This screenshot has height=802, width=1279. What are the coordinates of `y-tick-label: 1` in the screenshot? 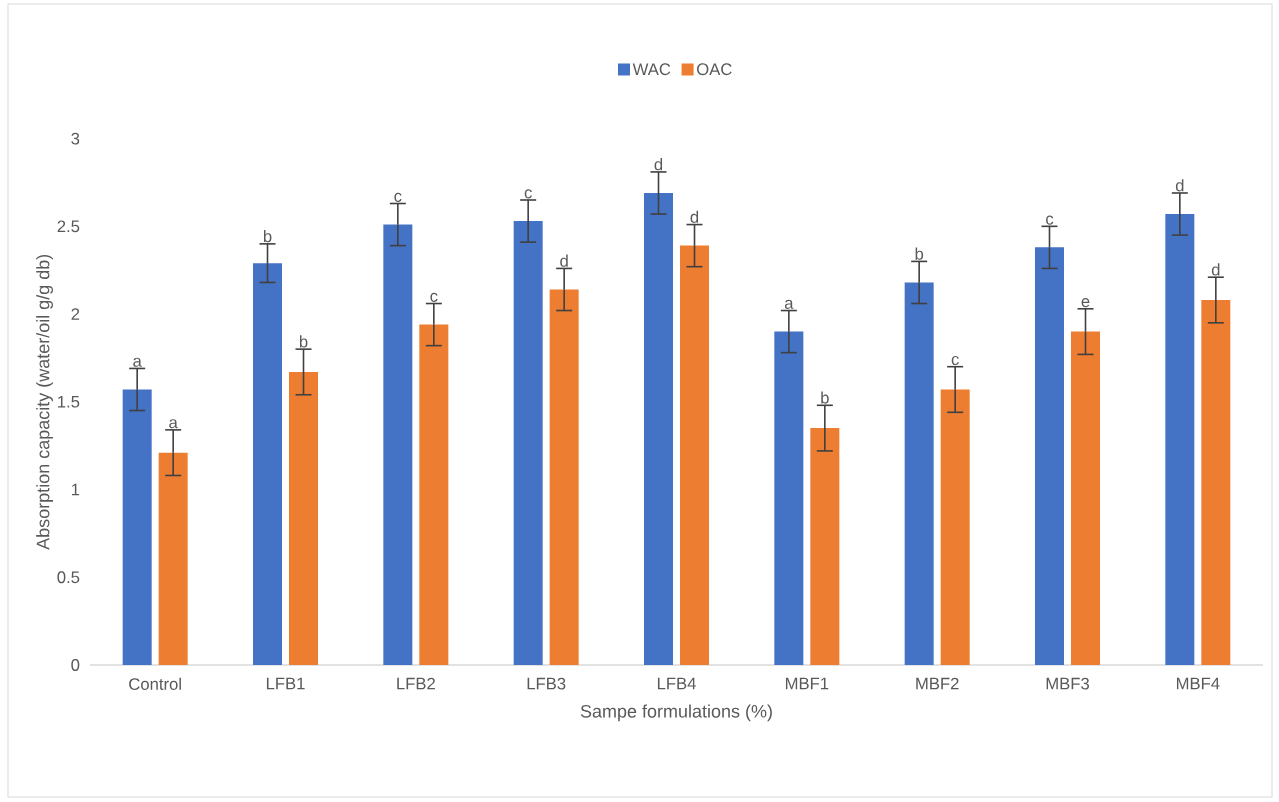 It's located at (75, 489).